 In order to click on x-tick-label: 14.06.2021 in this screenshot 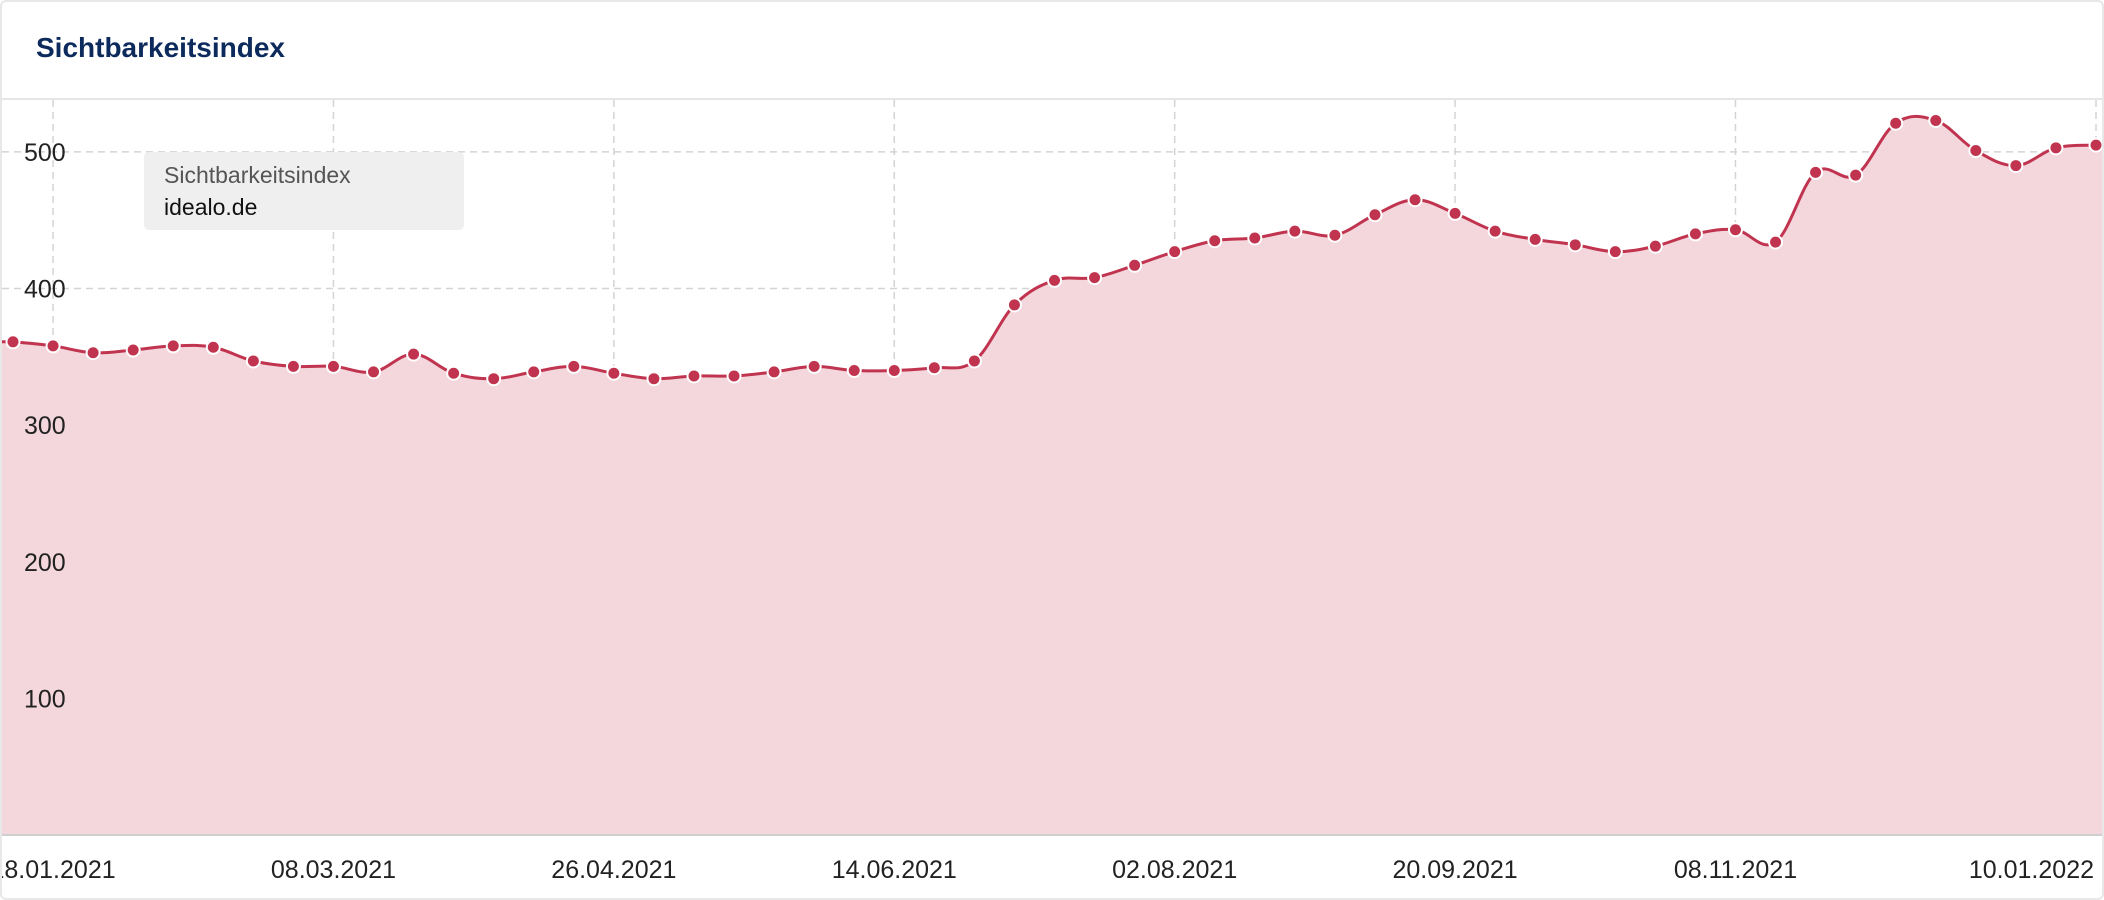, I will do `click(894, 870)`.